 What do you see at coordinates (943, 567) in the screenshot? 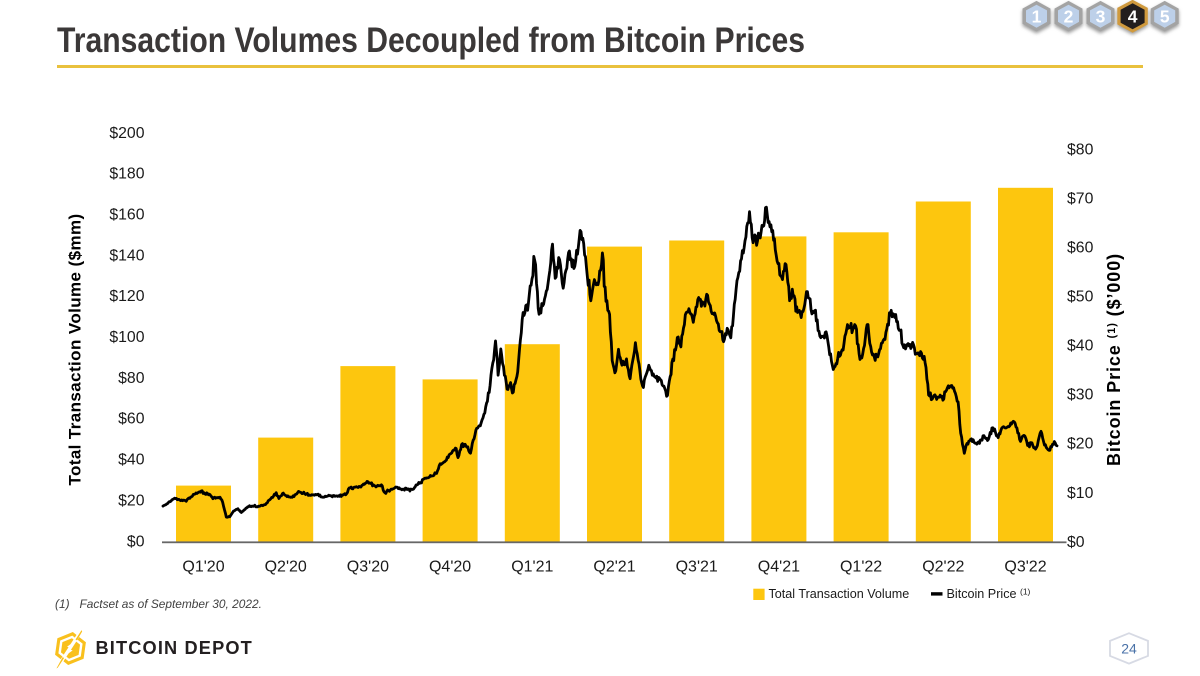
I see `svg-text: Q2'22` at bounding box center [943, 567].